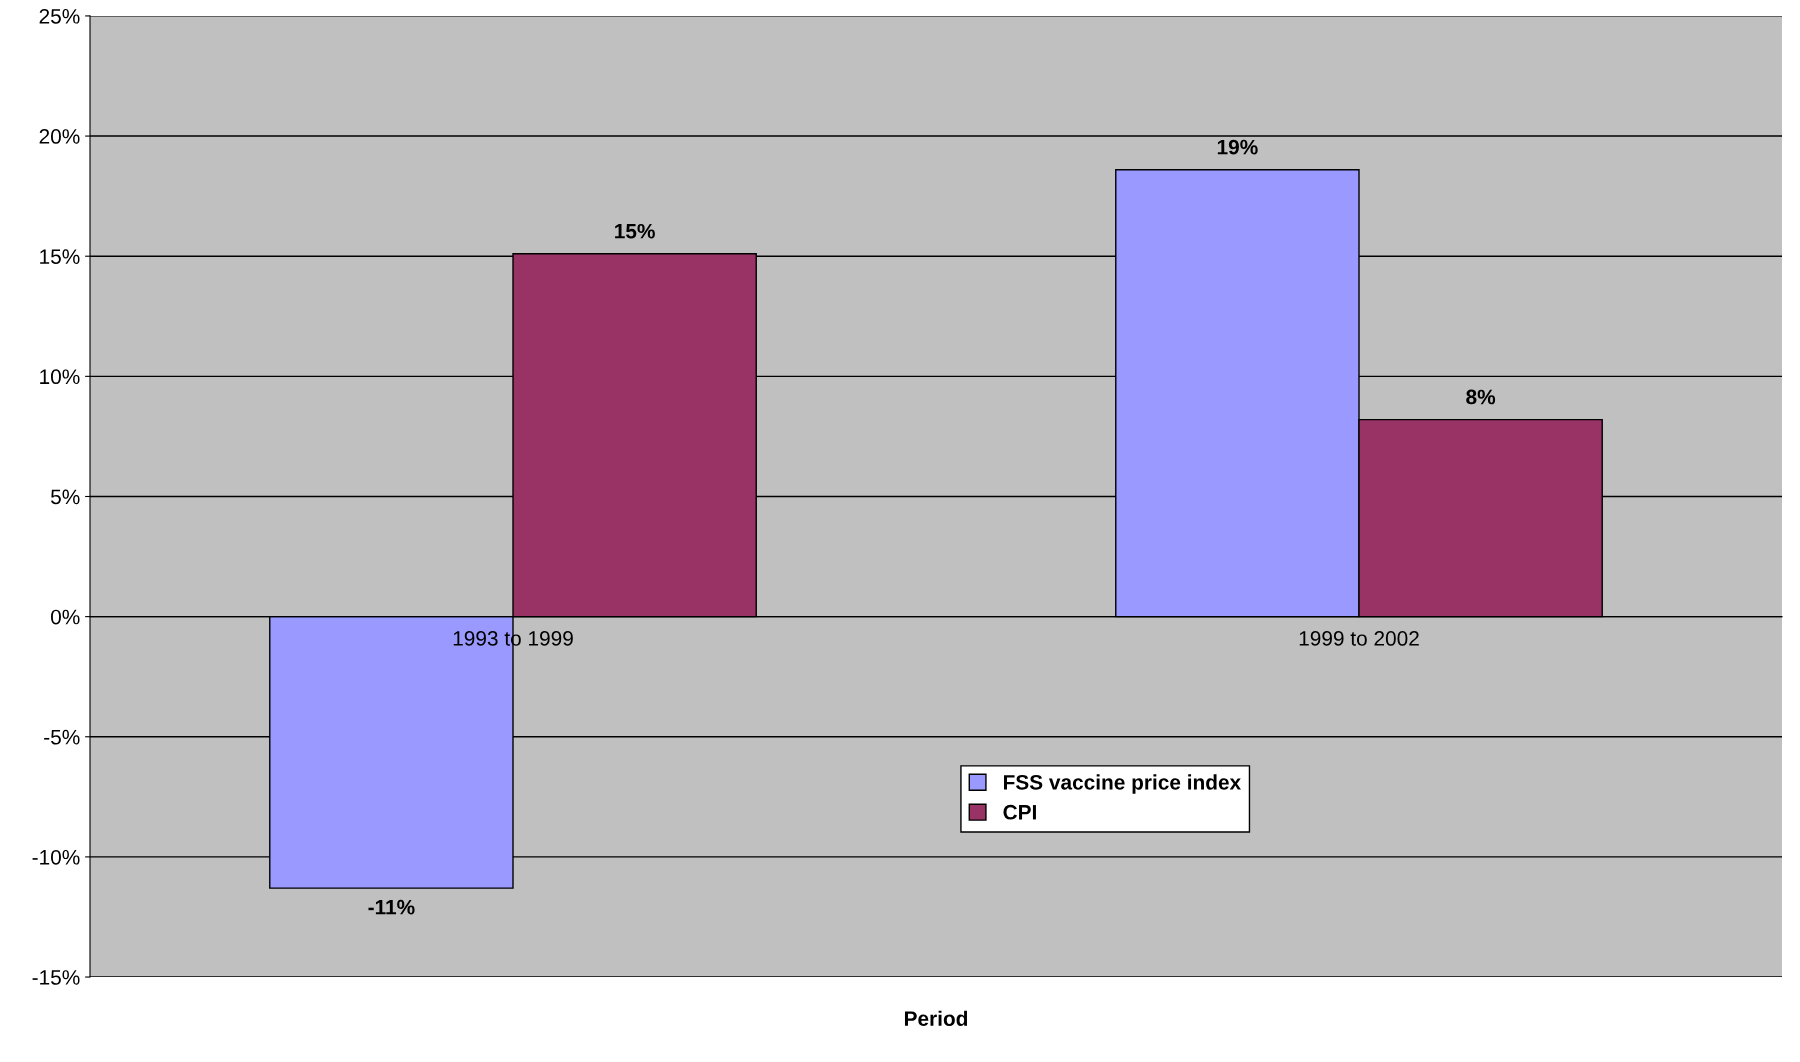  I want to click on data-label: 8%, so click(1481, 397).